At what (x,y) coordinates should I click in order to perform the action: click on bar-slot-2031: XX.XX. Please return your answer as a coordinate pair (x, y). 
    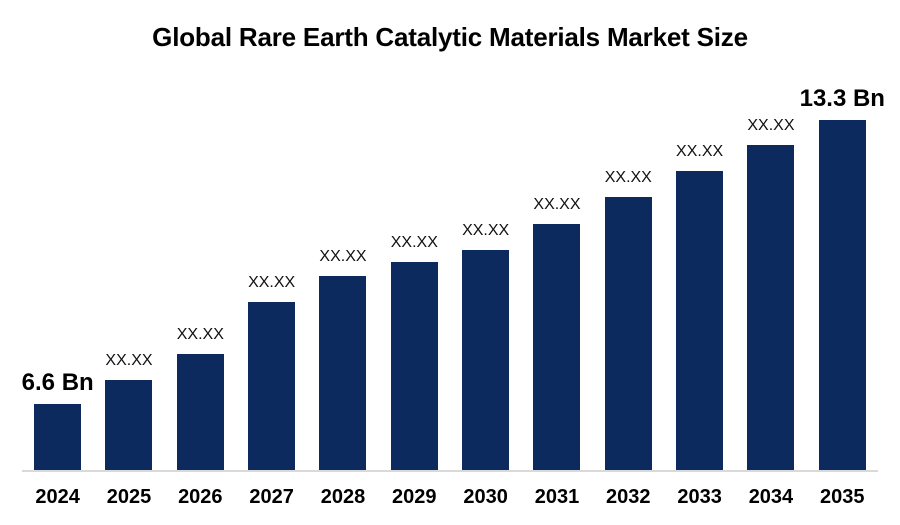
    Looking at the image, I should click on (556, 333).